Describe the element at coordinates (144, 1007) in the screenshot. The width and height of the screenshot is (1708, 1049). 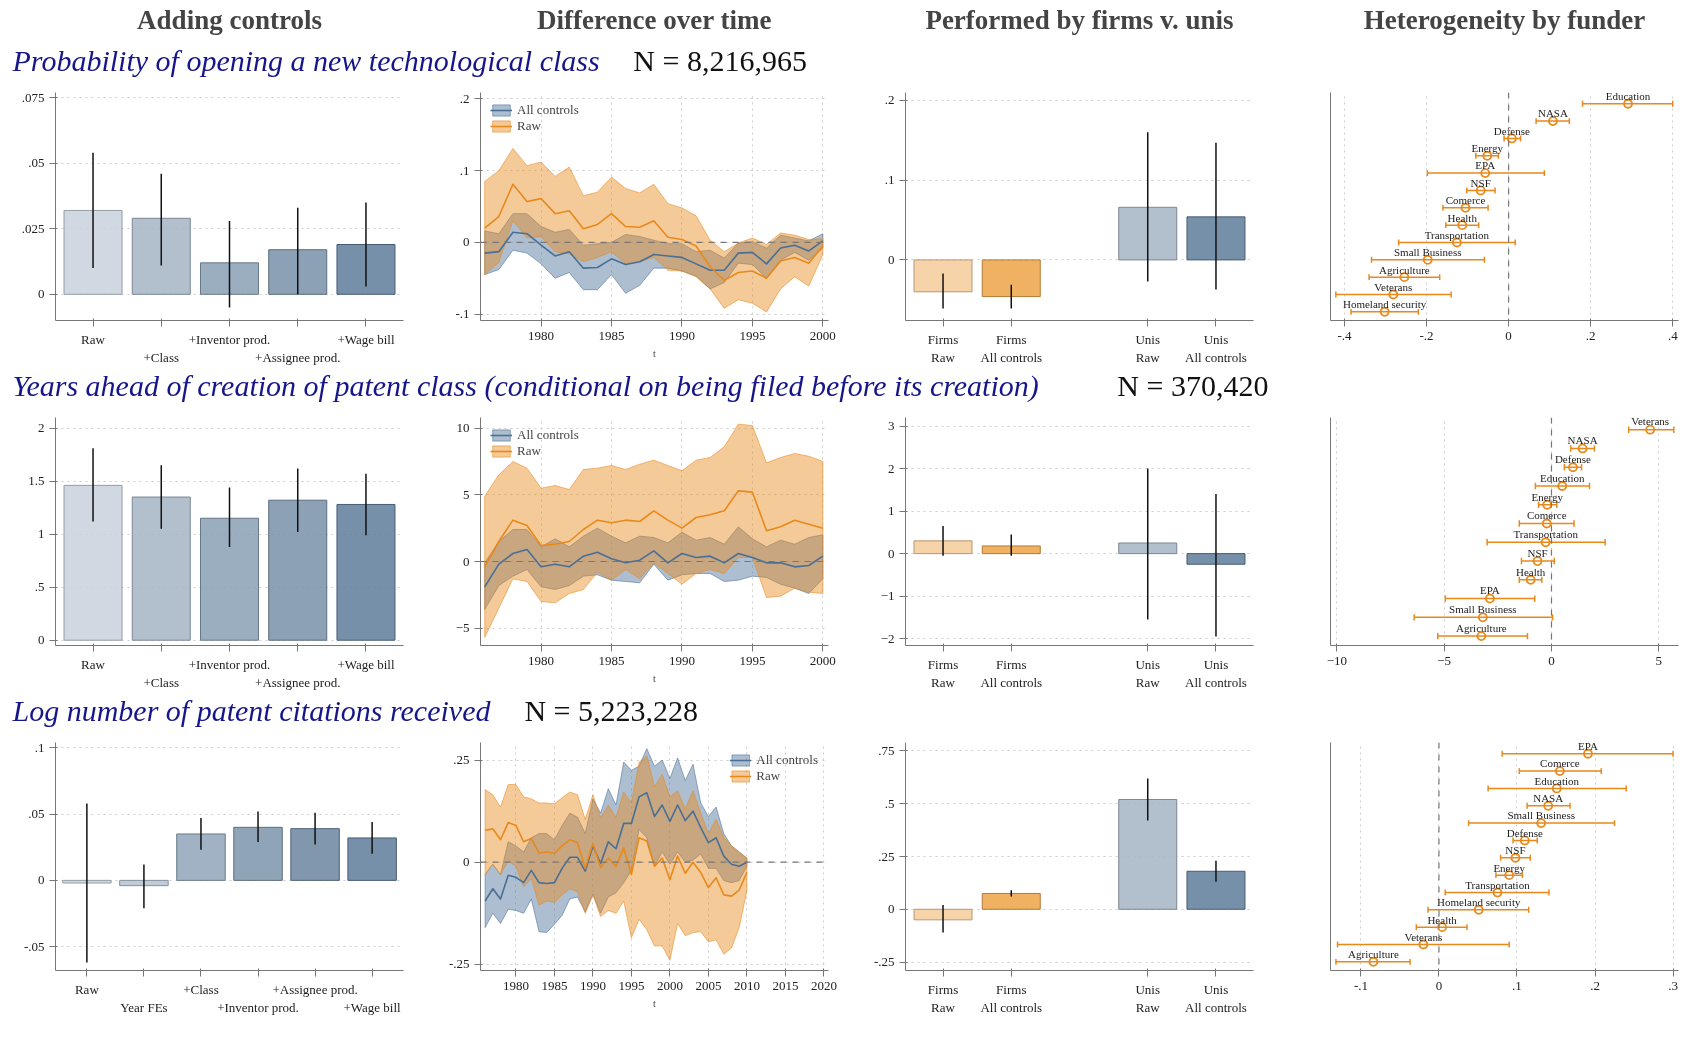
I see `x-tick-label: Year FEs` at that location.